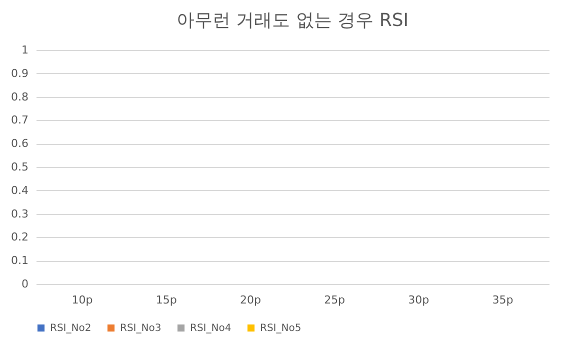 The image size is (574, 345). Describe the element at coordinates (141, 328) in the screenshot. I see `legend-label: RSI_No3` at that location.